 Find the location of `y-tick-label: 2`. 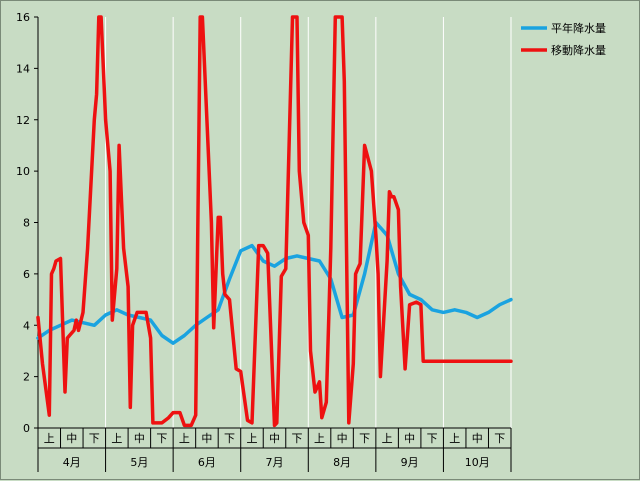

y-tick-label: 2 is located at coordinates (26, 377).